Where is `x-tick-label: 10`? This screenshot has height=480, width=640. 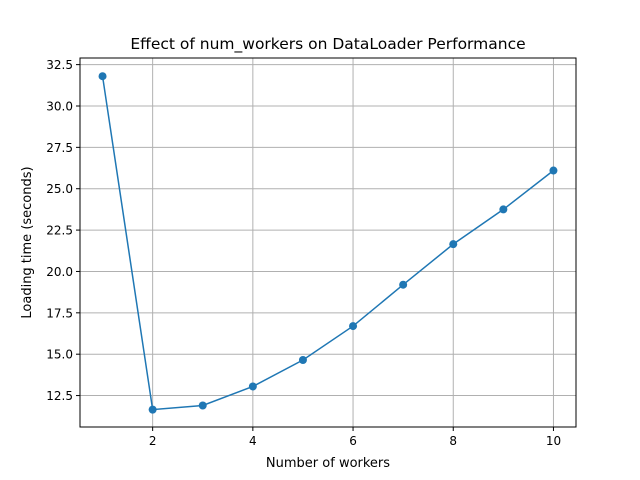 x-tick-label: 10 is located at coordinates (553, 441).